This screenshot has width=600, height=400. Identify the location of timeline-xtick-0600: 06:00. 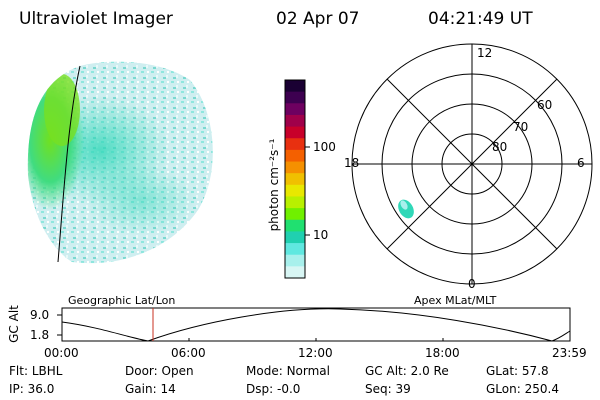
(188, 353).